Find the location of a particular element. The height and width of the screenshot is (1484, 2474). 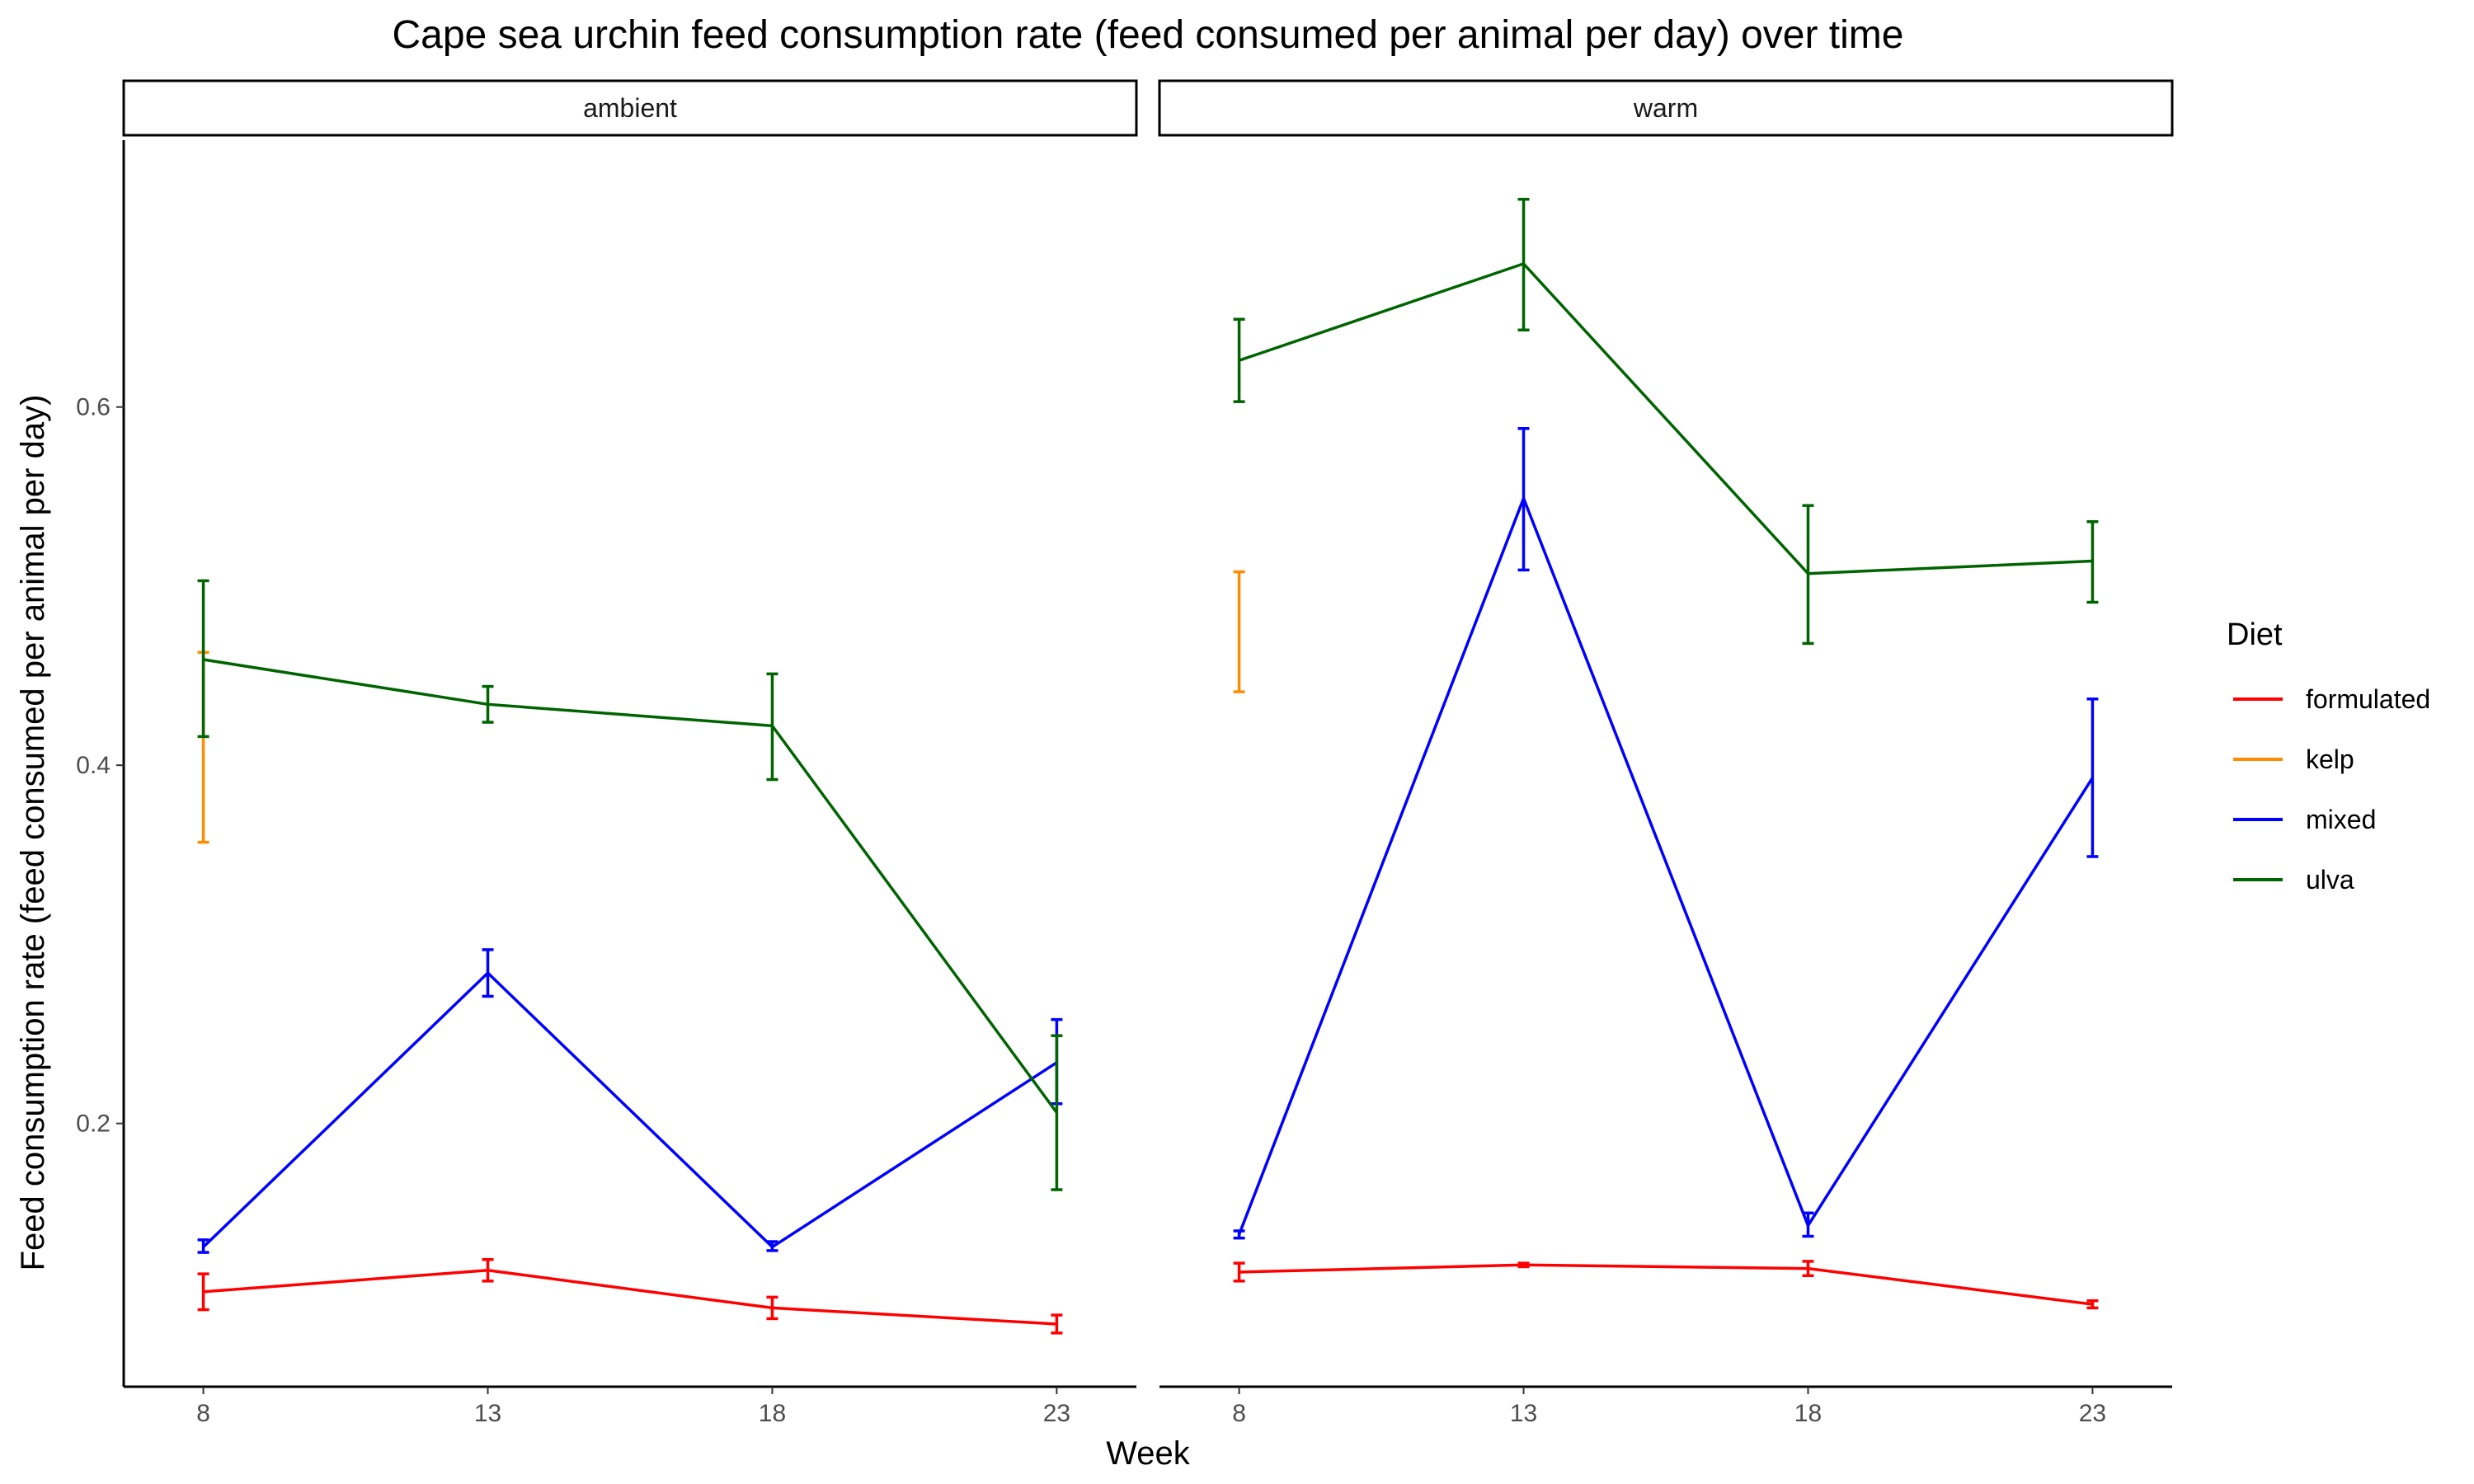

legend-label: mixed is located at coordinates (2341, 819).